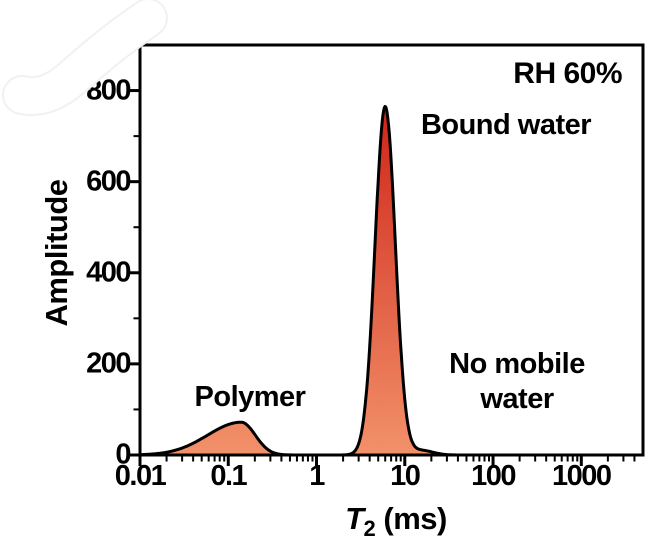  Describe the element at coordinates (506, 125) in the screenshot. I see `bound-water-peak-label: Bound water` at that location.